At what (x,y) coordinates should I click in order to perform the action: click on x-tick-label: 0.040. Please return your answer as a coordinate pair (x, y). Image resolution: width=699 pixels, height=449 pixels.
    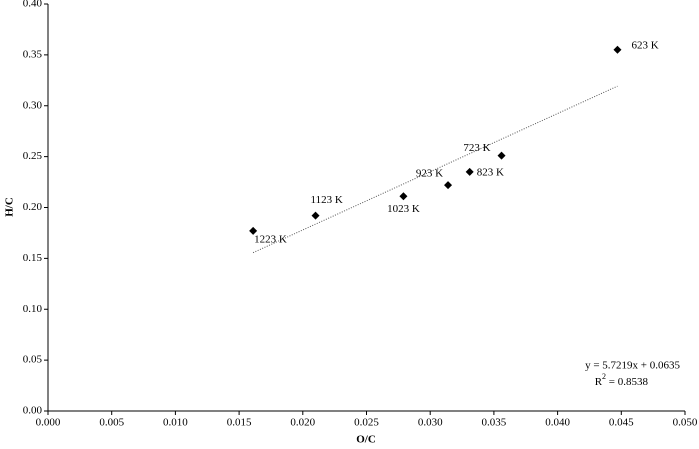
    Looking at the image, I should click on (557, 423).